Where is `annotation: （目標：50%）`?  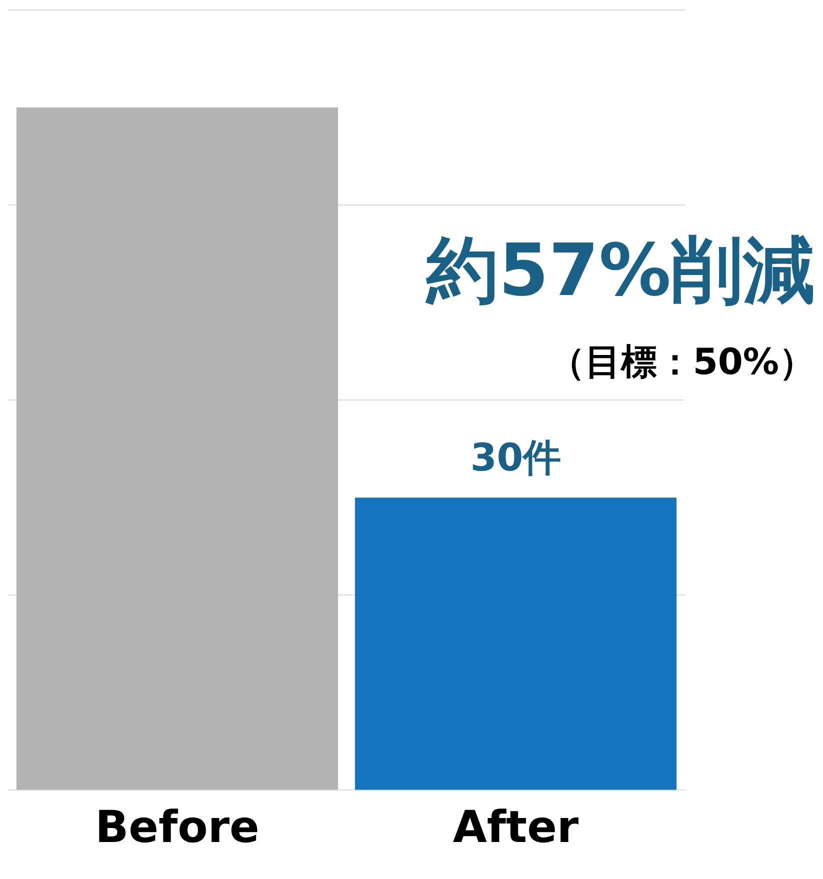
annotation: （目標：50%） is located at coordinates (681, 363).